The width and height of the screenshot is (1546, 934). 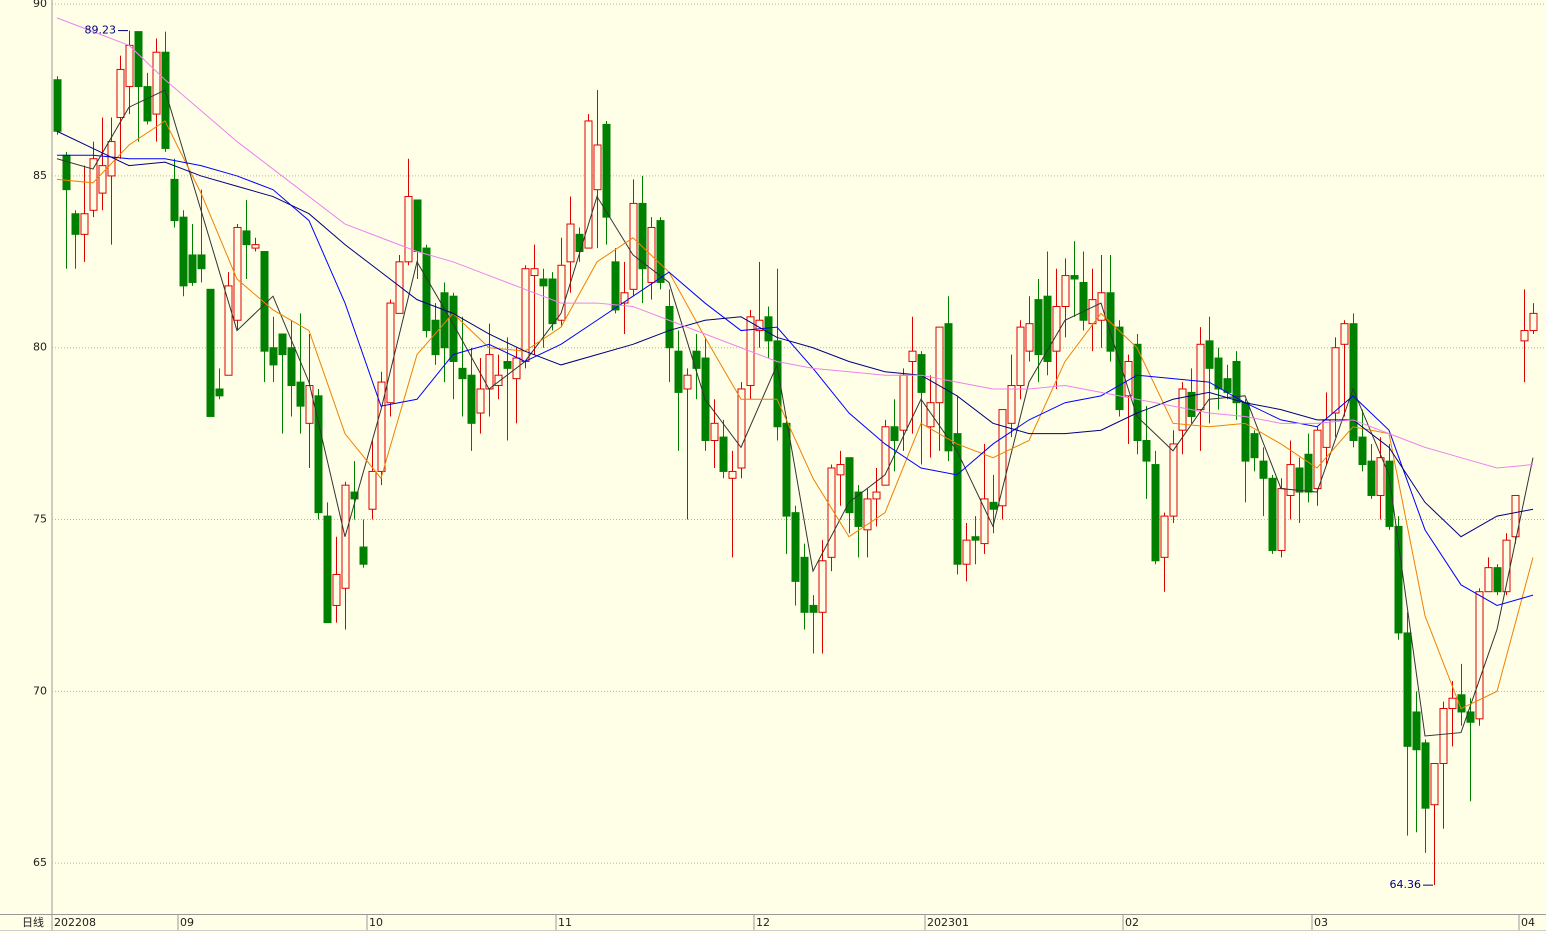 I want to click on x-tick-label: 03, so click(x=1321, y=922).